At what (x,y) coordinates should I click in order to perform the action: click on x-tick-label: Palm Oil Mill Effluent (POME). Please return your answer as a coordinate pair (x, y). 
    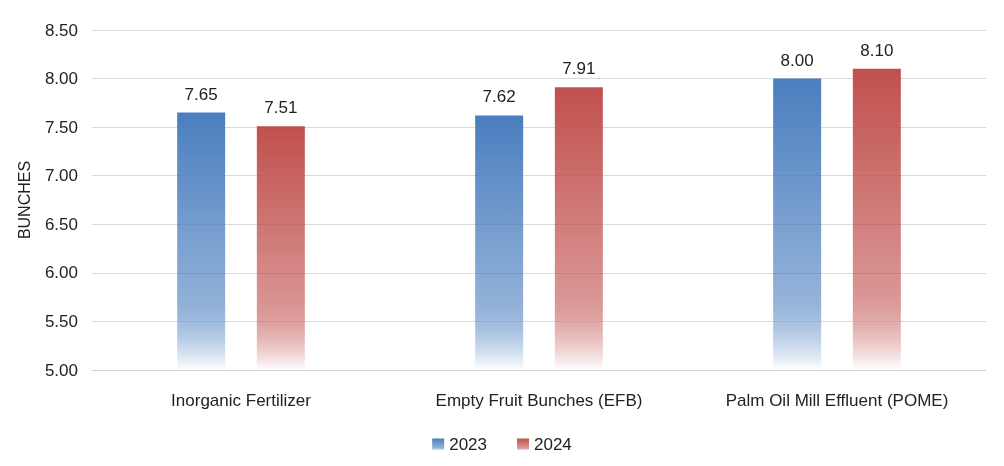
    Looking at the image, I should click on (837, 400).